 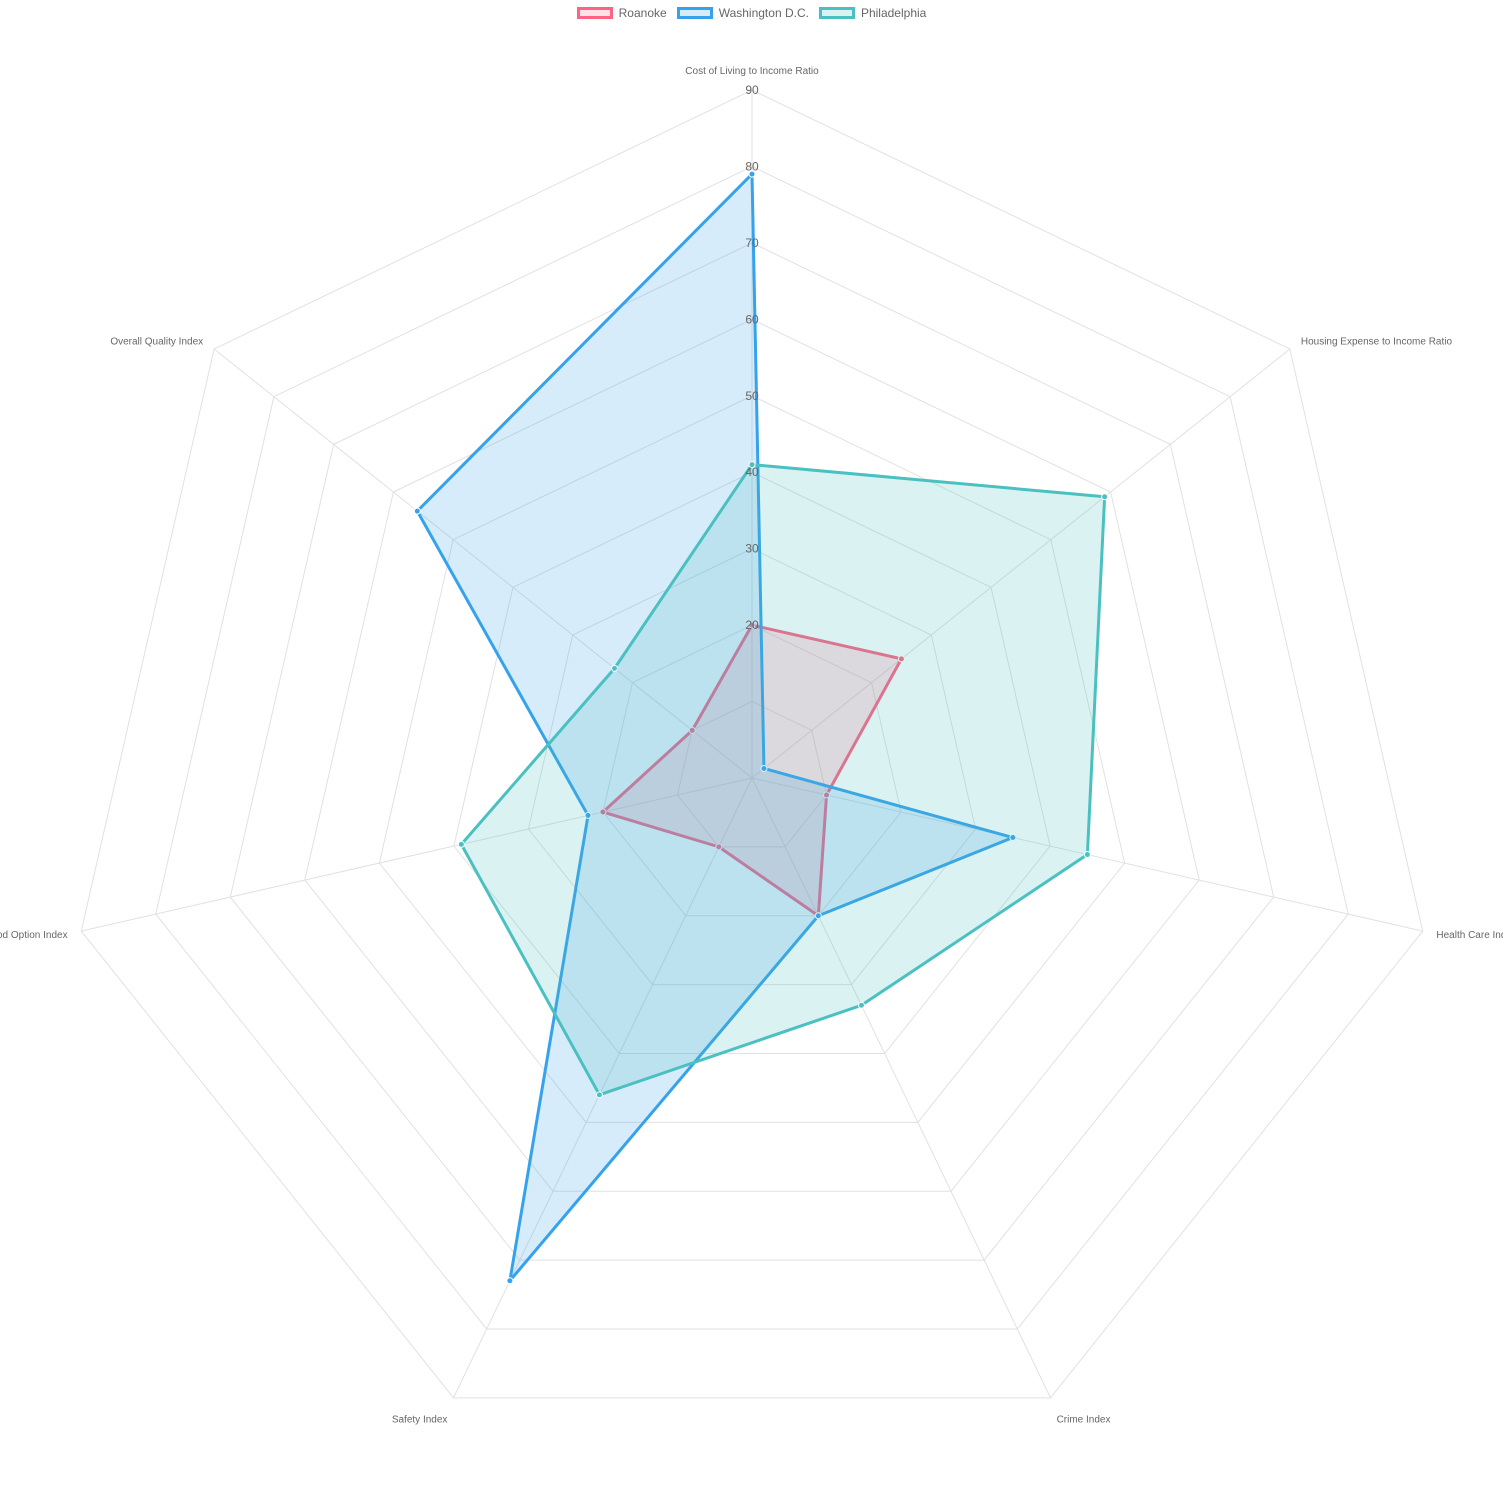 I want to click on data-point-washington-d-c-food-option-index, so click(x=588, y=815).